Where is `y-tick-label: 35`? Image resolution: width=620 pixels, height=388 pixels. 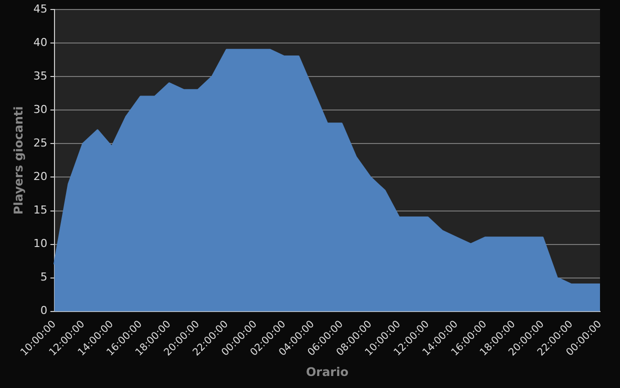
y-tick-label: 35 is located at coordinates (40, 76).